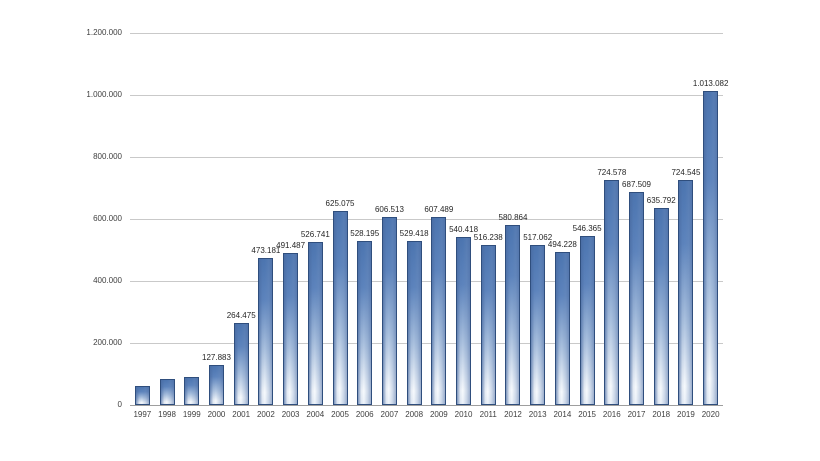  I want to click on bar-value-label-2000: 127.883, so click(216, 358).